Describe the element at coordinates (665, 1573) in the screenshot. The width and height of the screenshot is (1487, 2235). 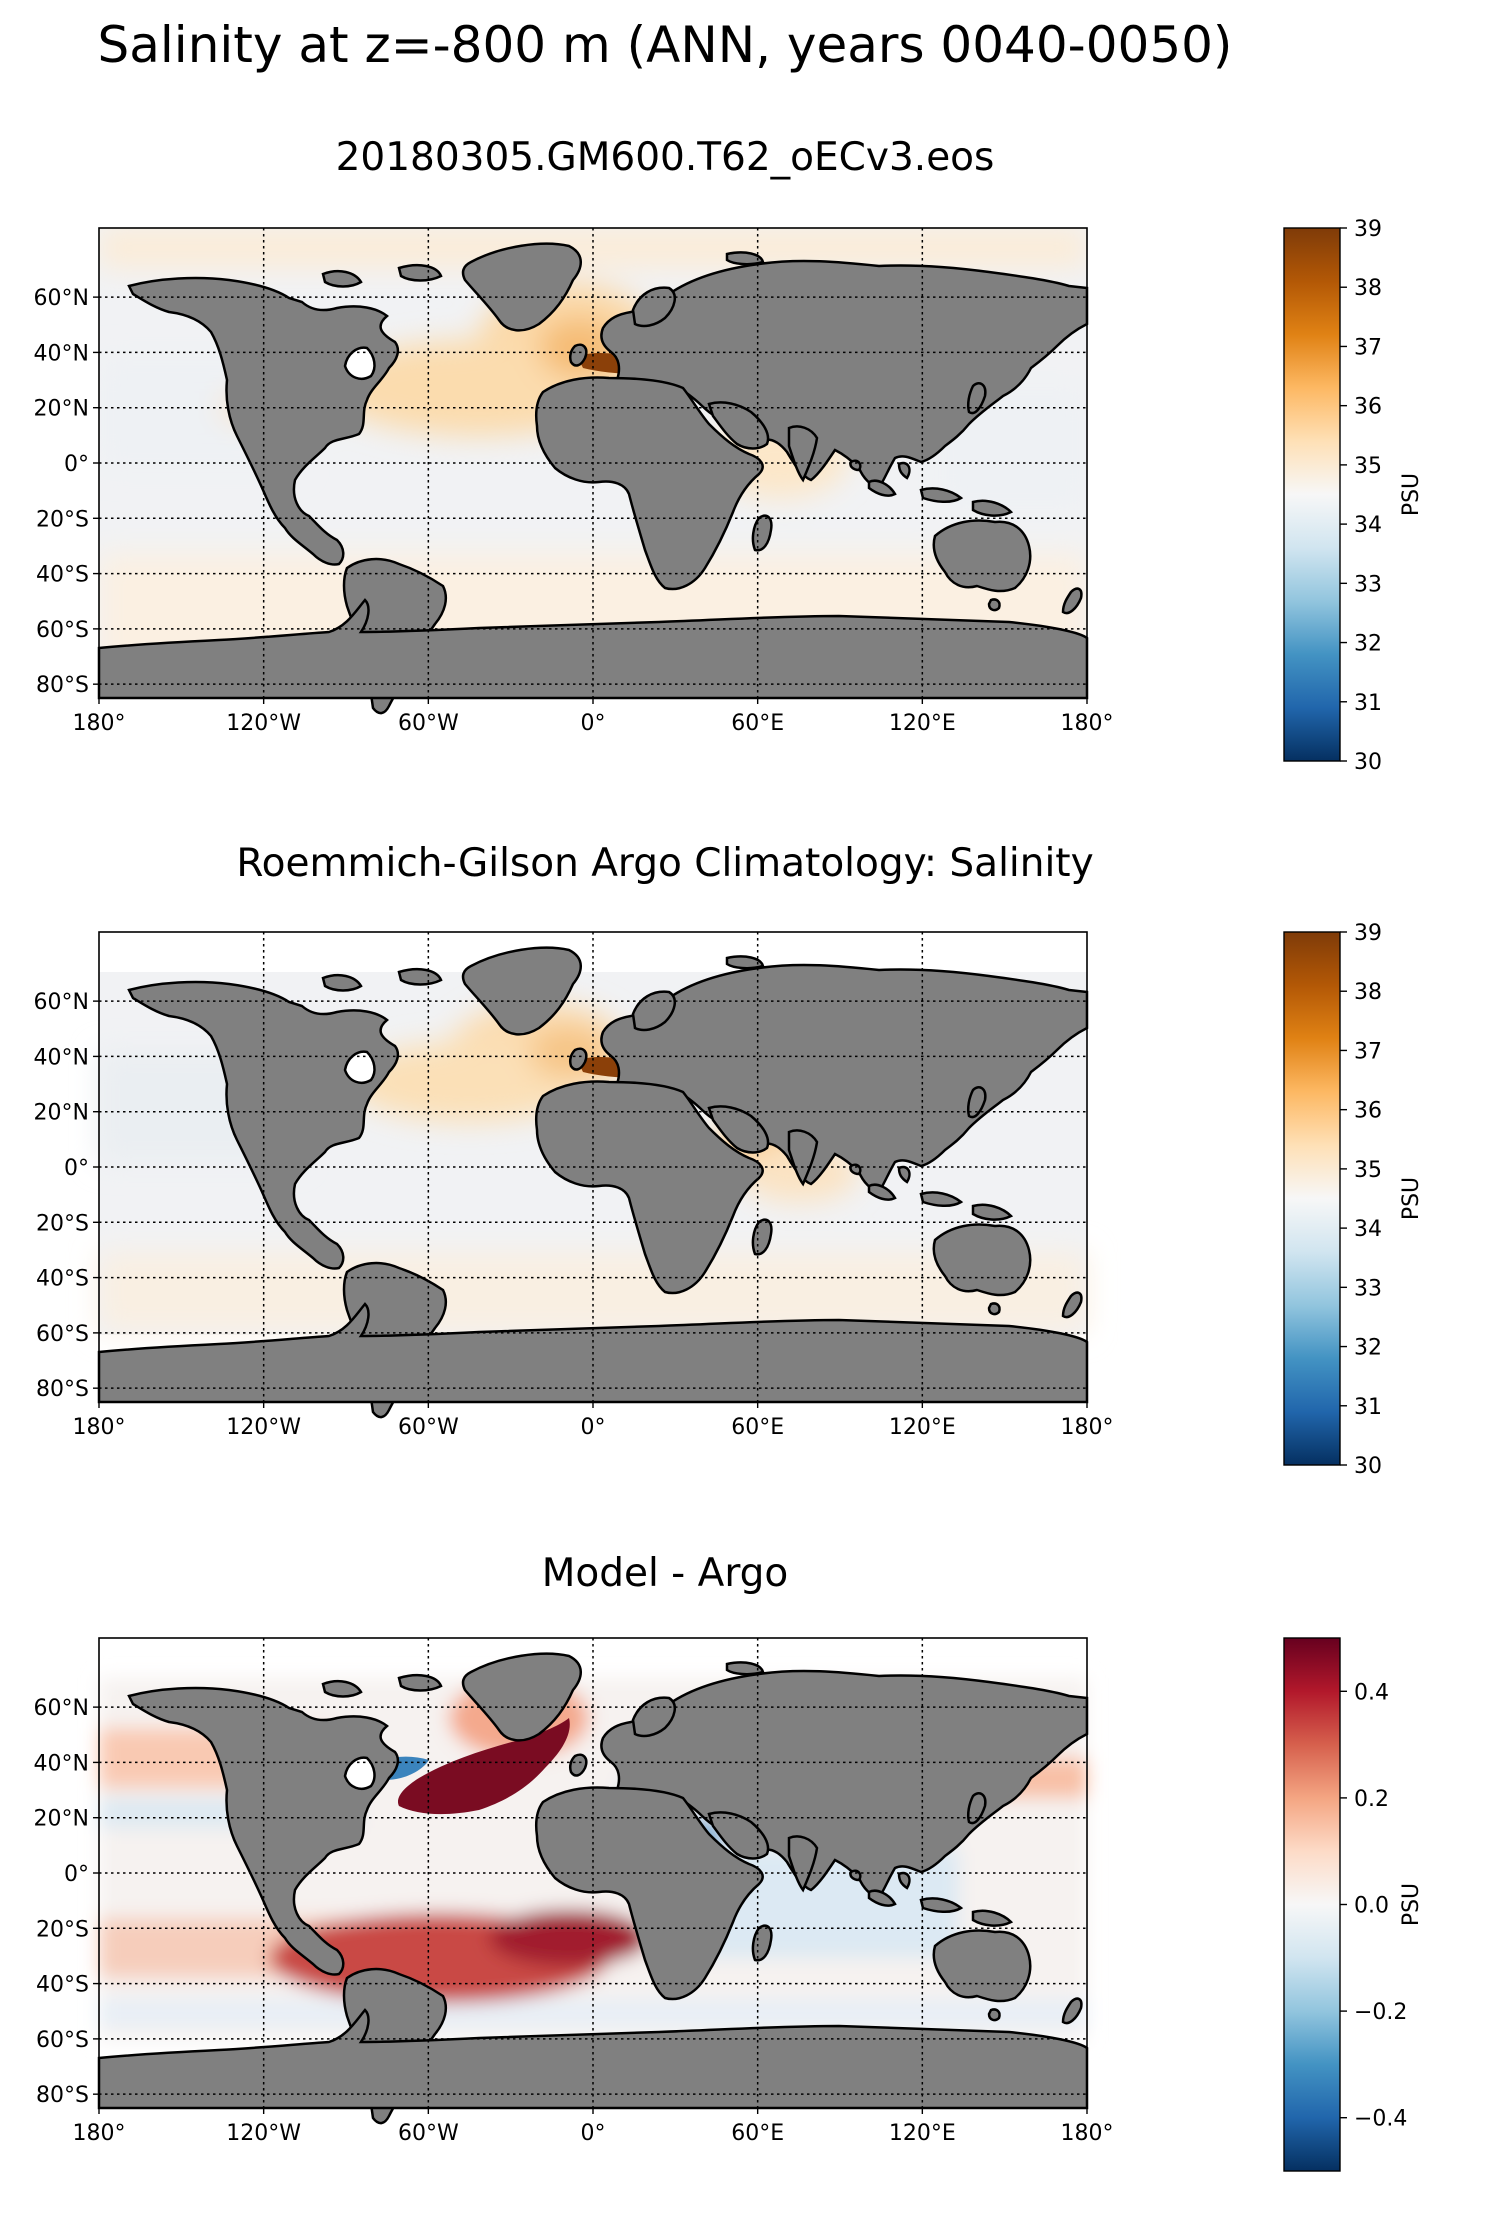
I see `panel-title-bias: Model - Argo` at that location.